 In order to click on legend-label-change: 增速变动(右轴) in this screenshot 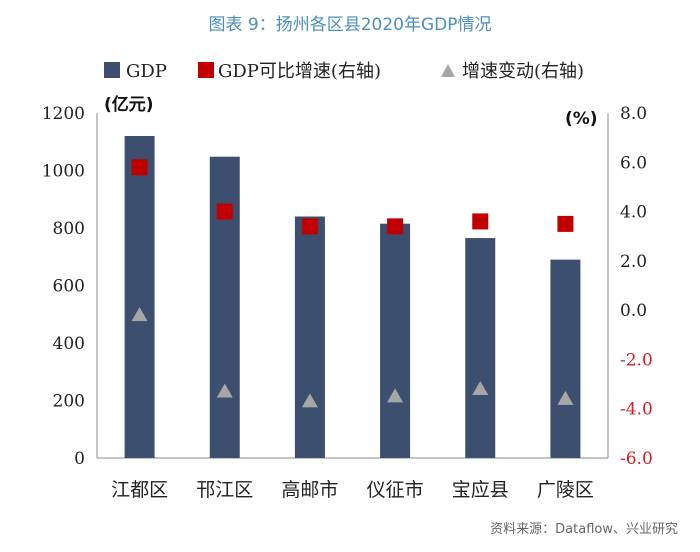, I will do `click(523, 71)`.